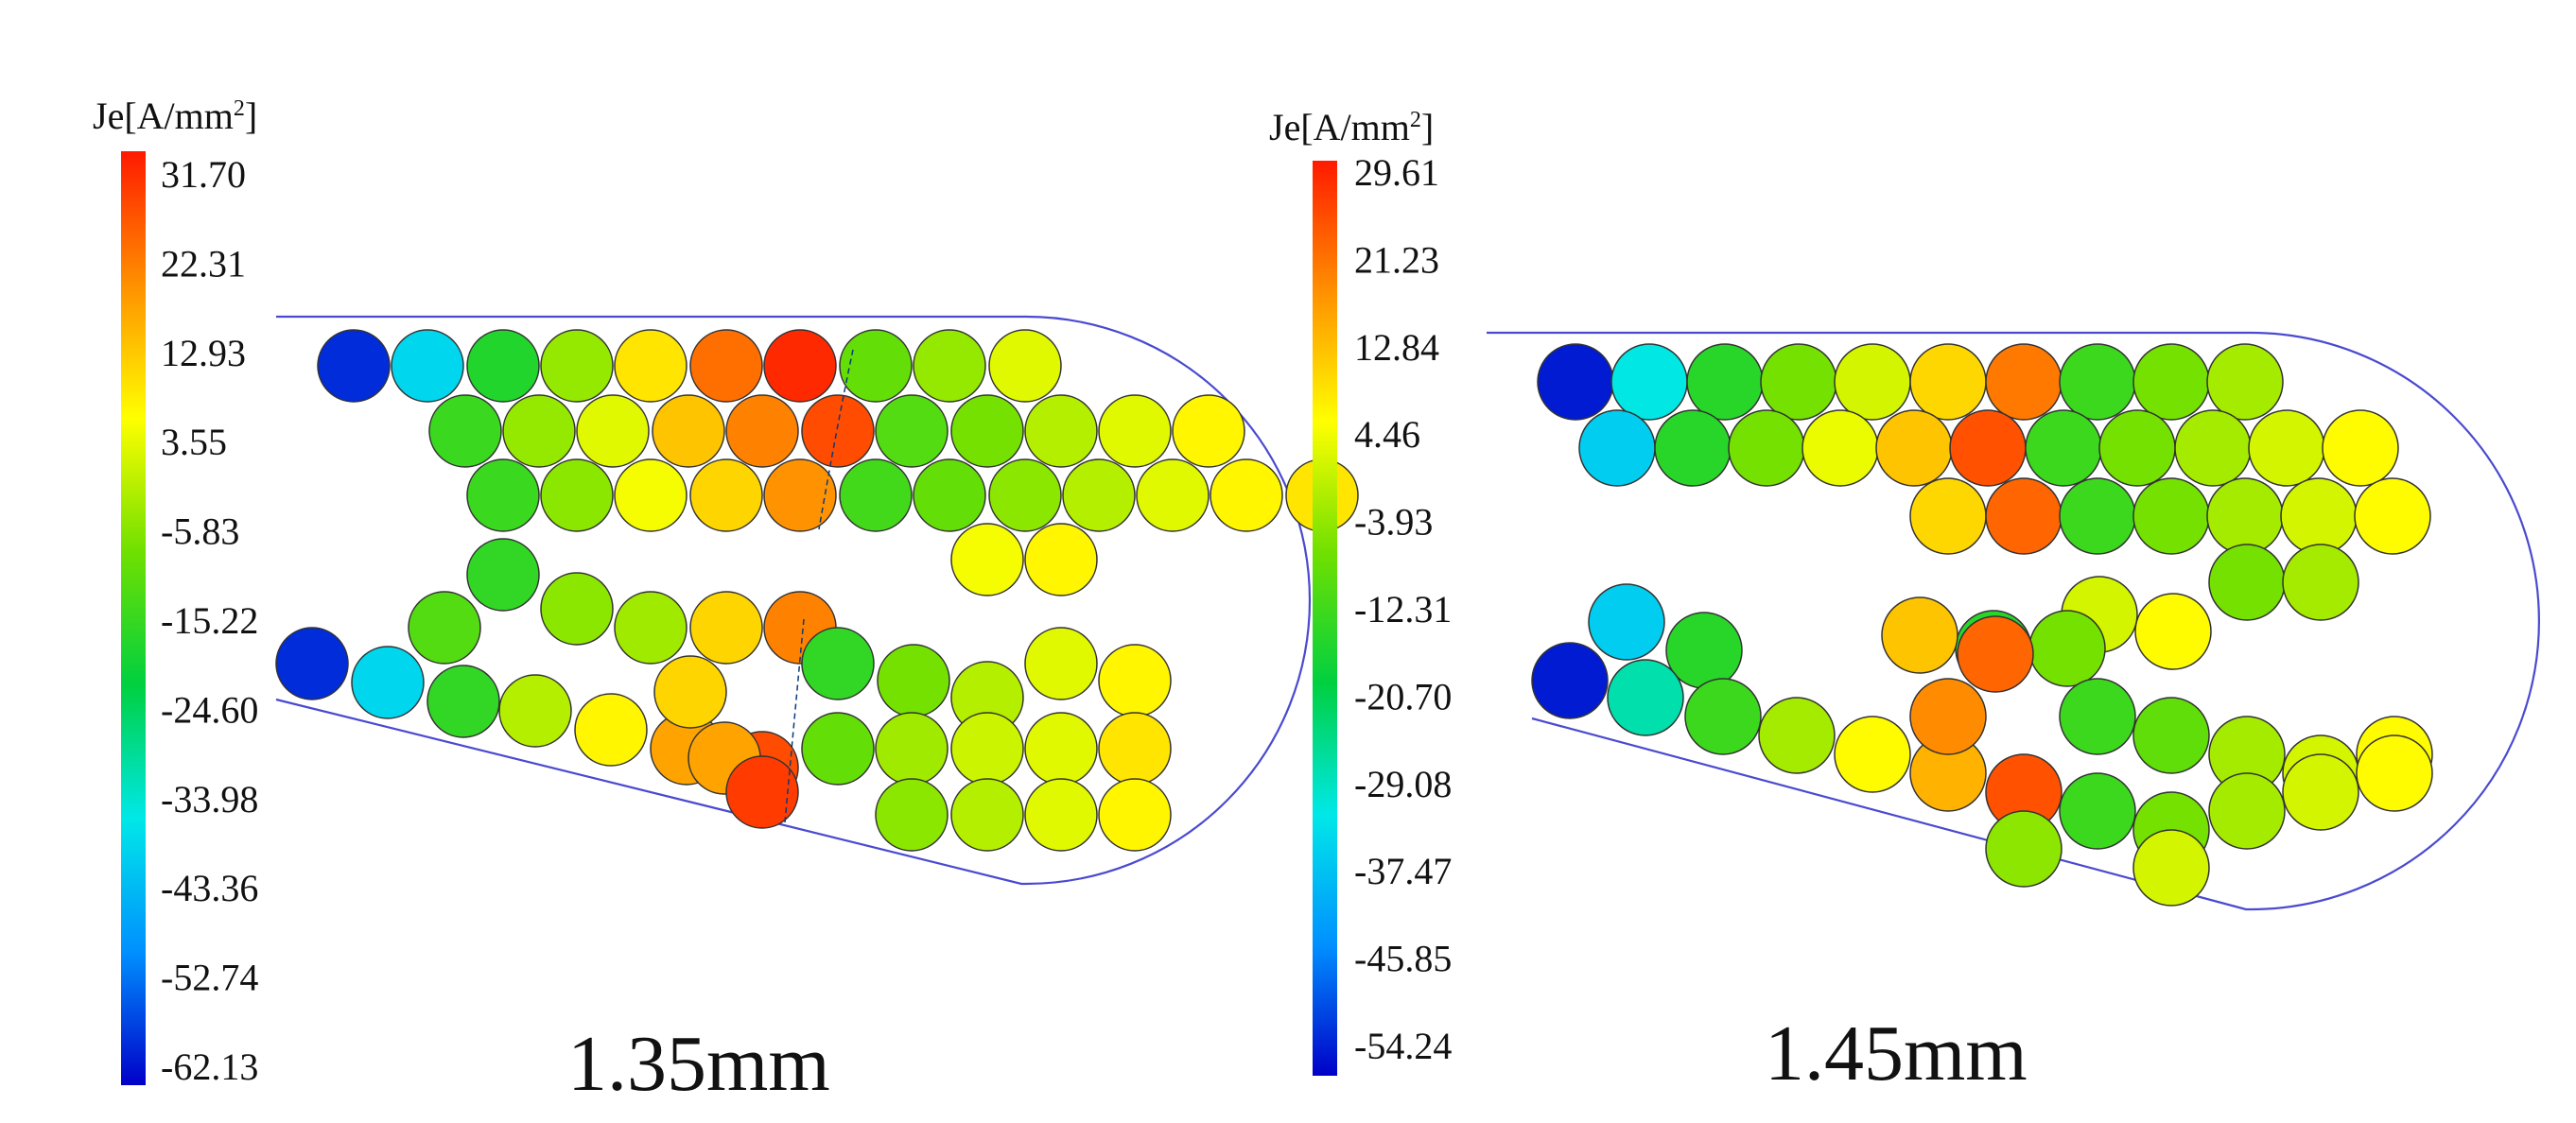  What do you see at coordinates (175, 116) in the screenshot?
I see `left-colorbar-title: Je[A/mm2]` at bounding box center [175, 116].